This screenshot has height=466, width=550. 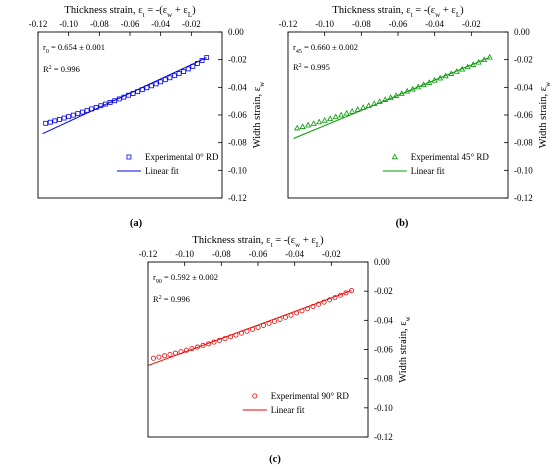 What do you see at coordinates (523, 170) in the screenshot?
I see `y-tick-label: -0.10` at bounding box center [523, 170].